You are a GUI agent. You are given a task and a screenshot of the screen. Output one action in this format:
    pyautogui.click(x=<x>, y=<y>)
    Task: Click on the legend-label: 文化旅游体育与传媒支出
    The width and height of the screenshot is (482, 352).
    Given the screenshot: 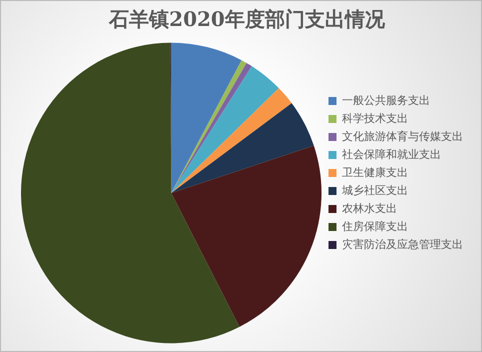 What is the action you would take?
    pyautogui.click(x=402, y=136)
    